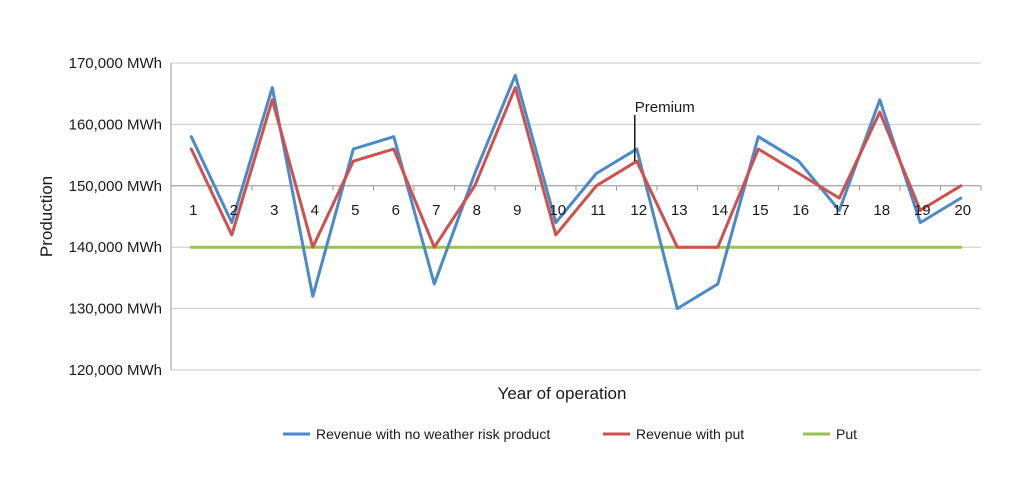 The image size is (1024, 496). I want to click on x-category-label: 2, so click(234, 210).